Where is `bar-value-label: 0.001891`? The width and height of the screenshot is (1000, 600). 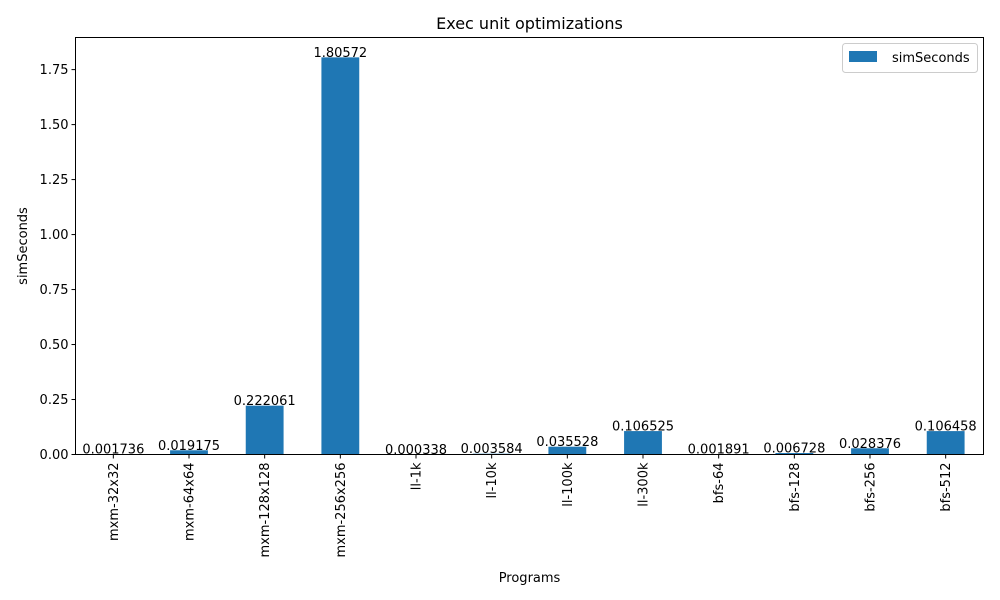 bar-value-label: 0.001891 is located at coordinates (719, 450).